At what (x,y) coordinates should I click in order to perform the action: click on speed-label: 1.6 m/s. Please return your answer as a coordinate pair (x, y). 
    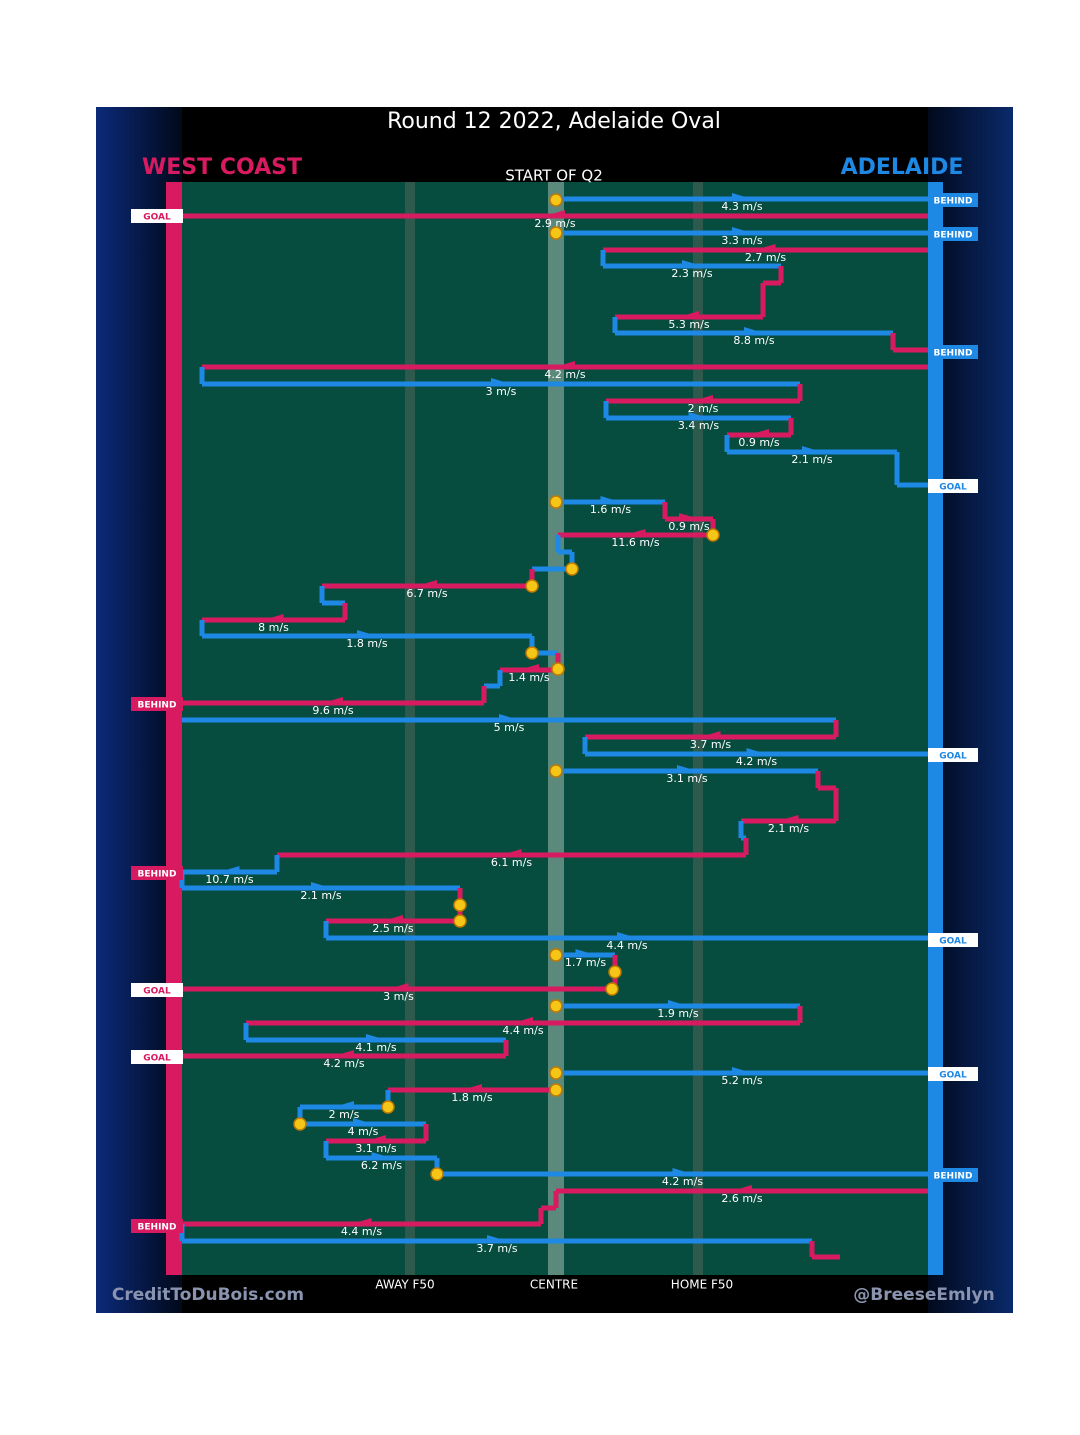
    Looking at the image, I should click on (610, 509).